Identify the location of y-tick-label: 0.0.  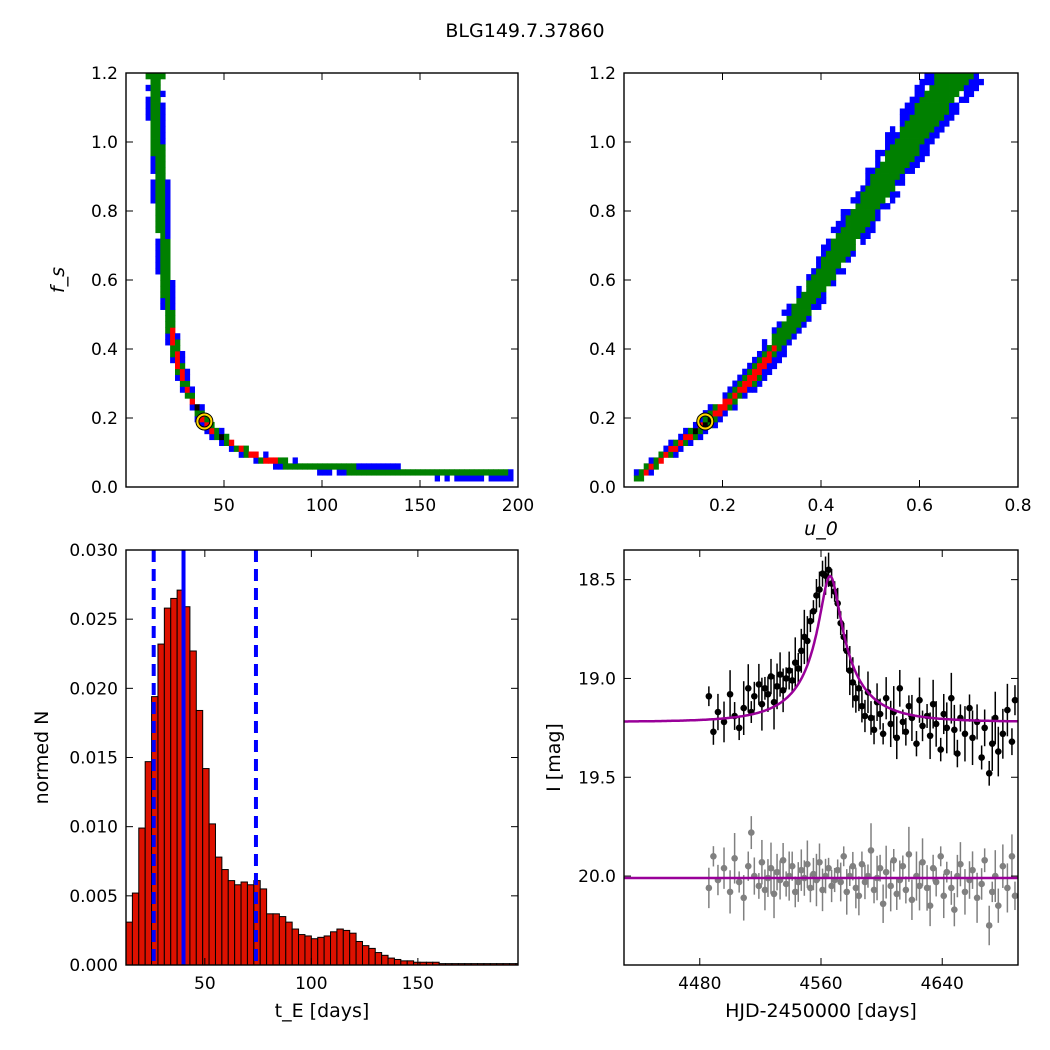
(104, 488).